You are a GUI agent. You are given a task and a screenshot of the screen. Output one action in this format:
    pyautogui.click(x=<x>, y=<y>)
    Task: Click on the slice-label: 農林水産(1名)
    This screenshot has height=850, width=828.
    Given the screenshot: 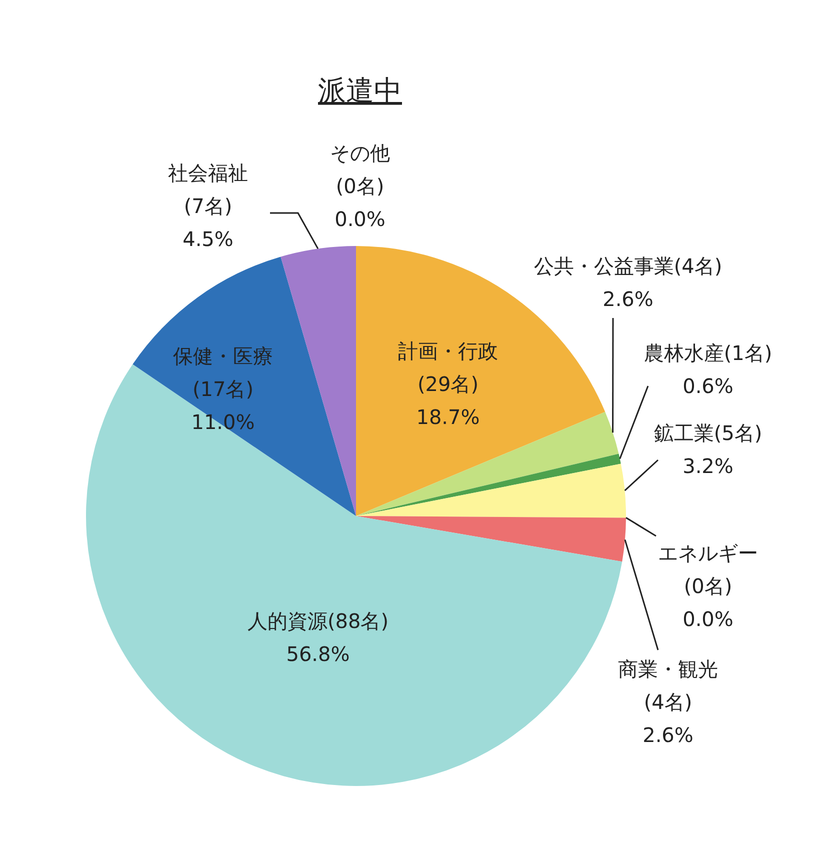 What is the action you would take?
    pyautogui.click(x=708, y=353)
    